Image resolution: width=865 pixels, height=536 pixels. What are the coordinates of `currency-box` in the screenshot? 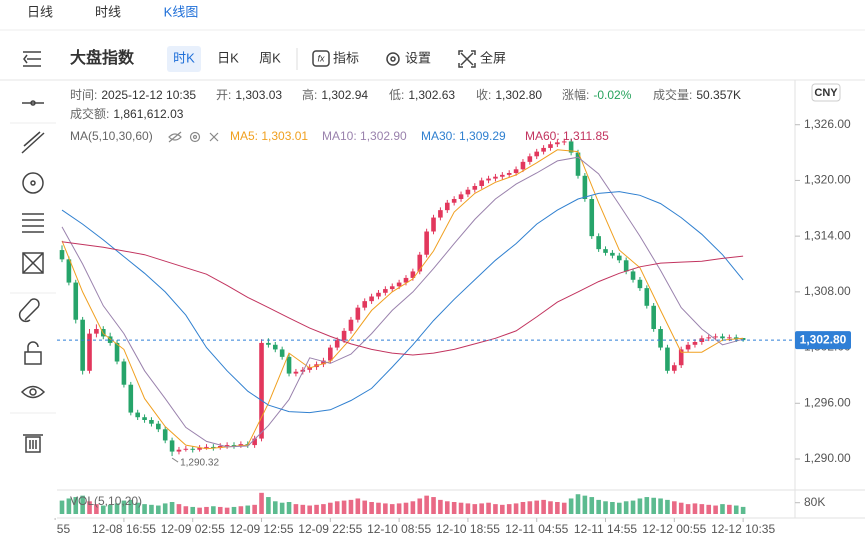 It's located at (826, 92).